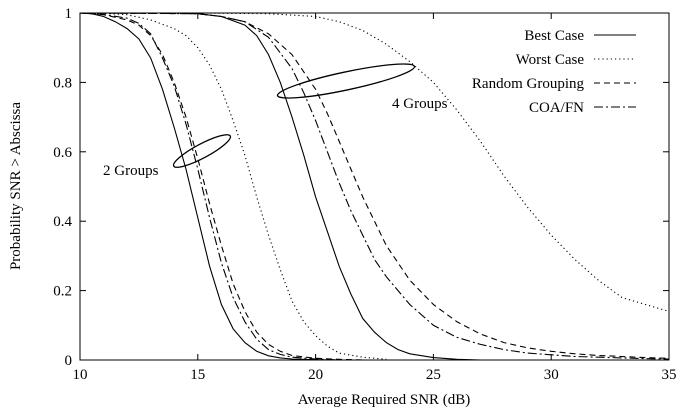 This screenshot has width=689, height=412. Describe the element at coordinates (62, 292) in the screenshot. I see `y-tick-label: 0.2` at that location.